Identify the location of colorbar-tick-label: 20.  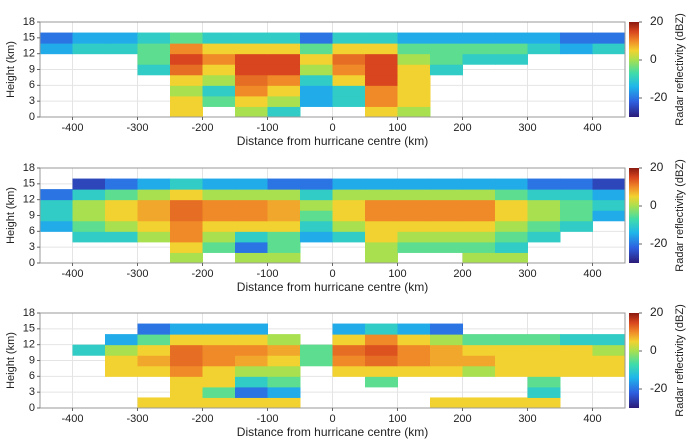
(657, 312).